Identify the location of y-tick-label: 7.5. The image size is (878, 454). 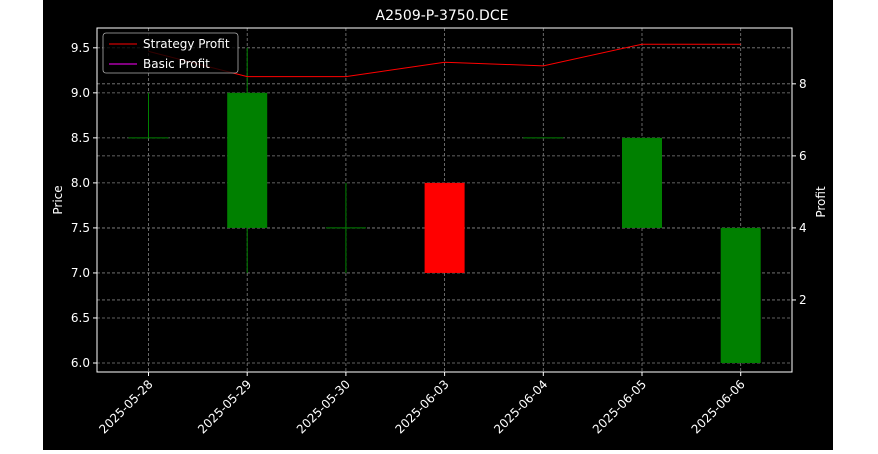
(80, 228).